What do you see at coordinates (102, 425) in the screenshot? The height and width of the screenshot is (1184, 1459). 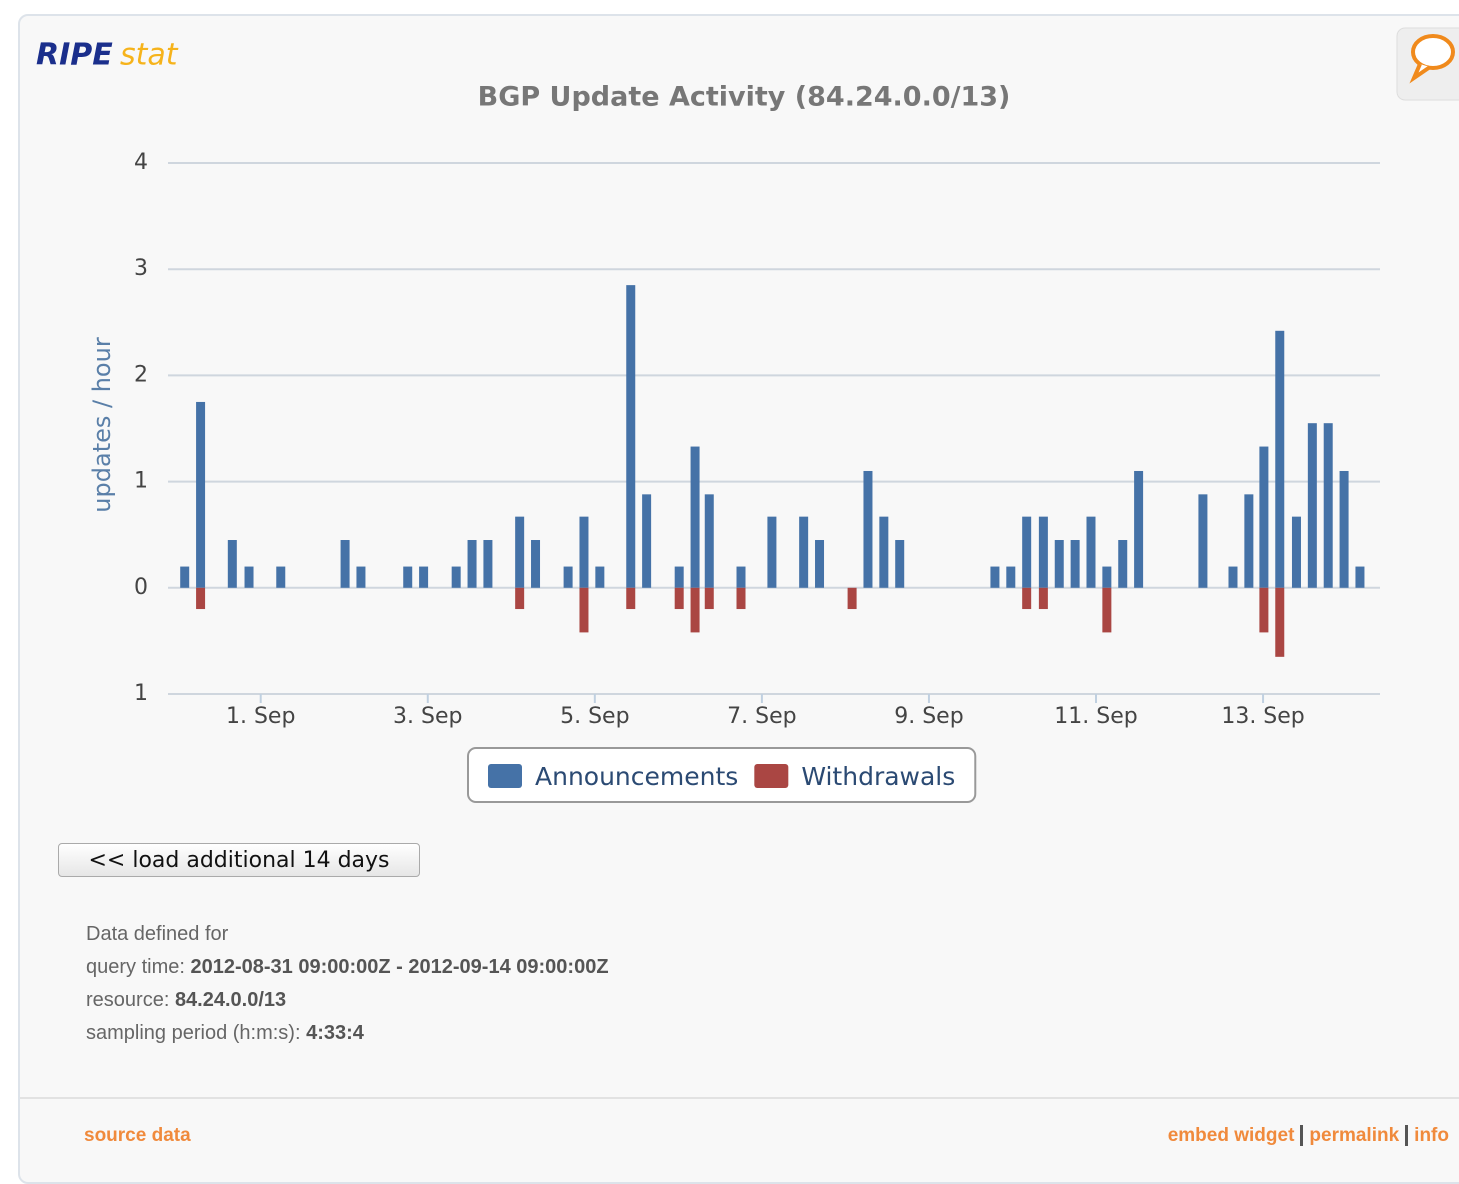 I see `y-axis-label: updates / hour` at bounding box center [102, 425].